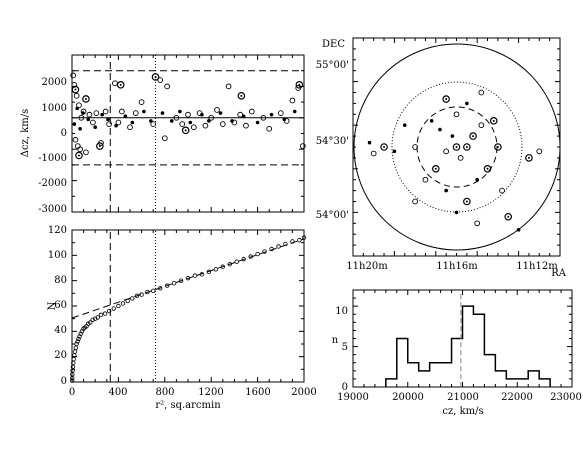 This screenshot has width=583, height=451. Describe the element at coordinates (57, 255) in the screenshot. I see `p2-ytick-100: 100` at that location.